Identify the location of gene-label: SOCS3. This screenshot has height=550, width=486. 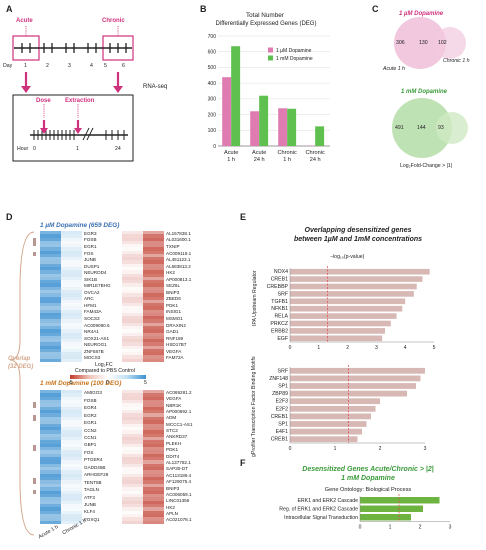
(92, 319).